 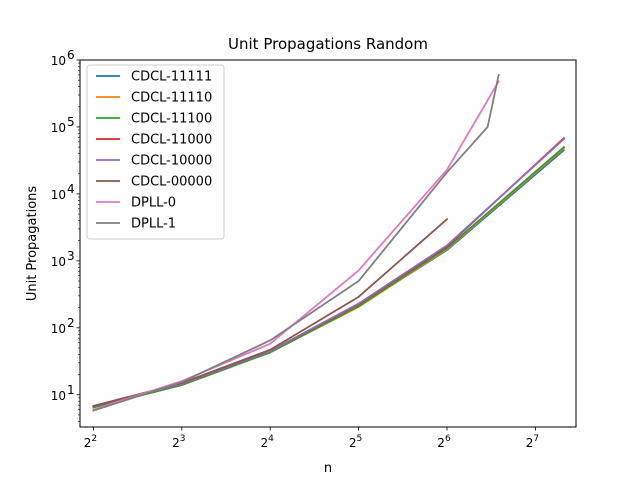 I want to click on legend-label: CDCL-11111, so click(x=171, y=77).